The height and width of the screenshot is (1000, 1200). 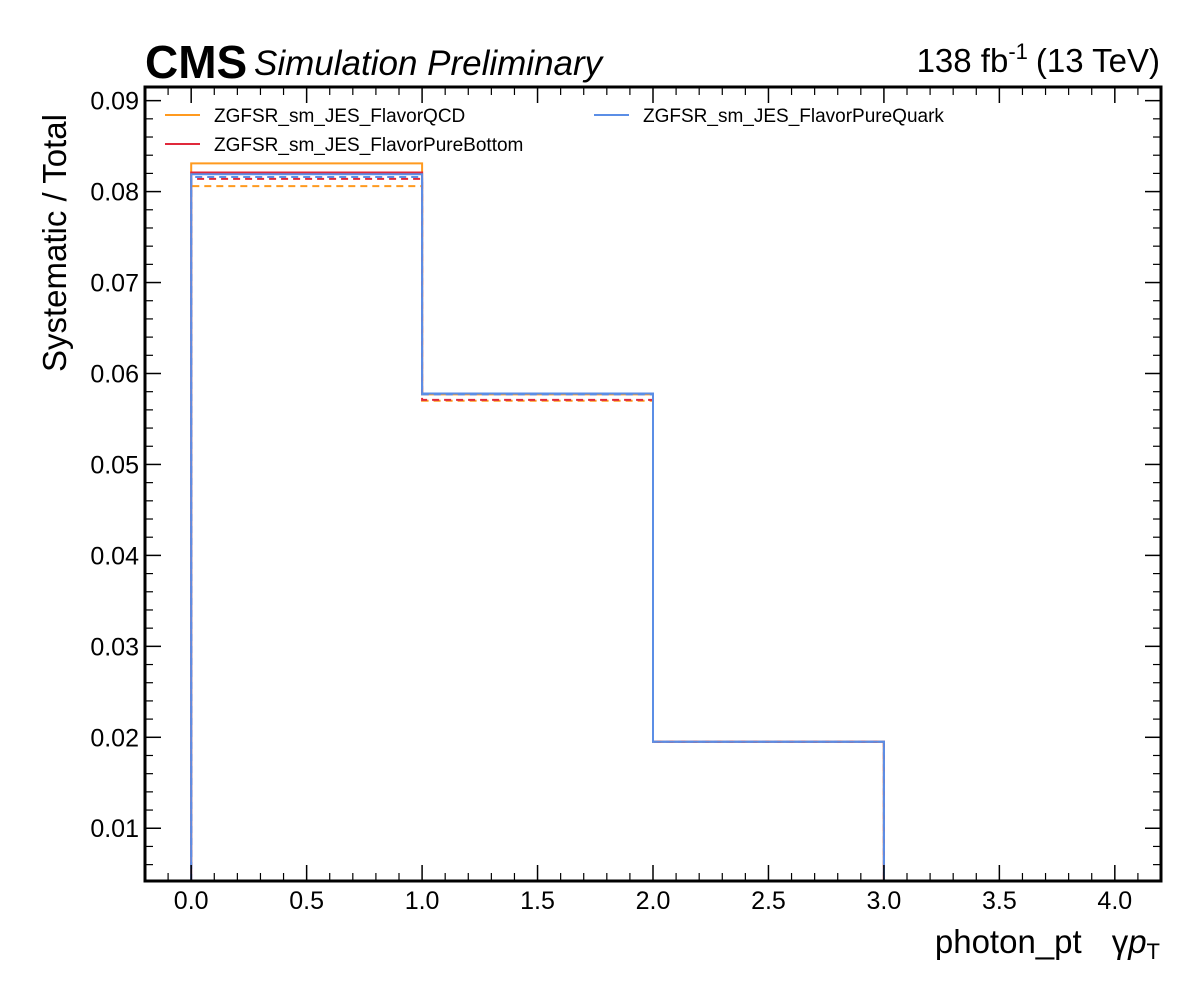 What do you see at coordinates (793, 116) in the screenshot?
I see `legend-label-flavorpurequark: ZGFSR_sm_JES_FlavorPureQuark` at bounding box center [793, 116].